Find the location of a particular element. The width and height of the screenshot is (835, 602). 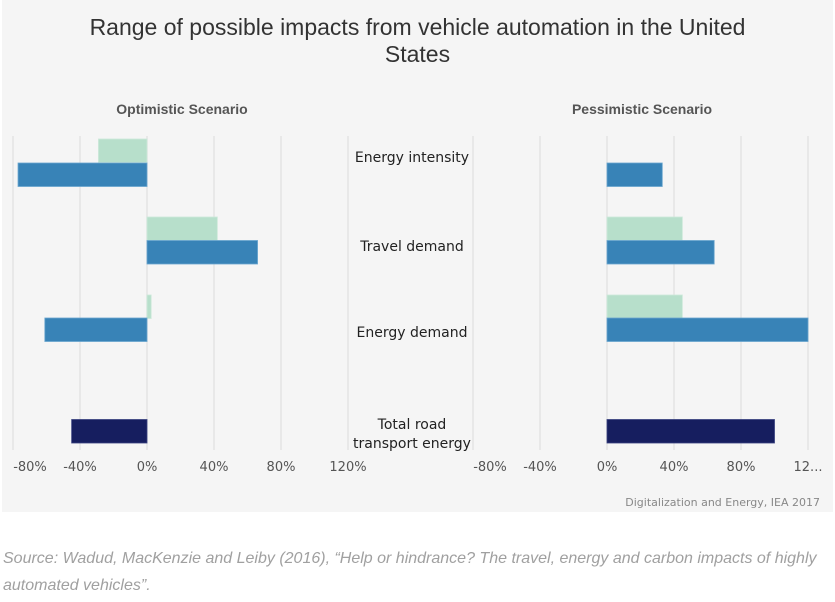

x-tick-label: 120% is located at coordinates (347, 467).